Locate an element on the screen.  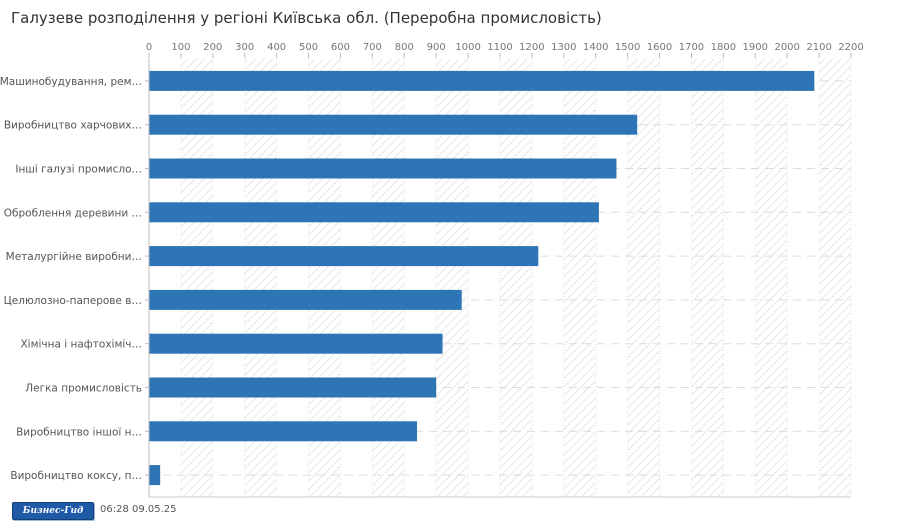
x-tick-label: 1100 is located at coordinates (499, 47).